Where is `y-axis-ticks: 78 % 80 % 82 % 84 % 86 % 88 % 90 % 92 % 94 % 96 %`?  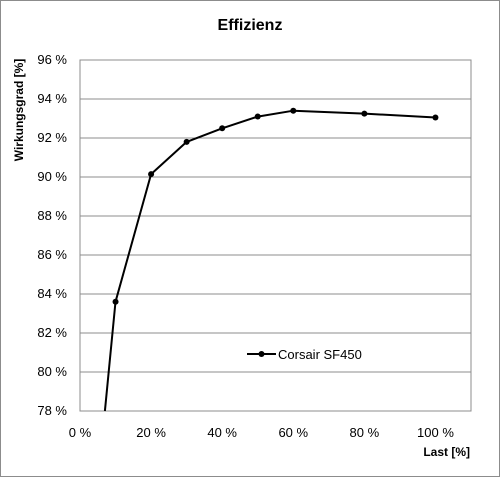
y-axis-ticks: 78 % 80 % 82 % 84 % 86 % 88 % 90 % 92 % 94 % 96 % is located at coordinates (52, 235).